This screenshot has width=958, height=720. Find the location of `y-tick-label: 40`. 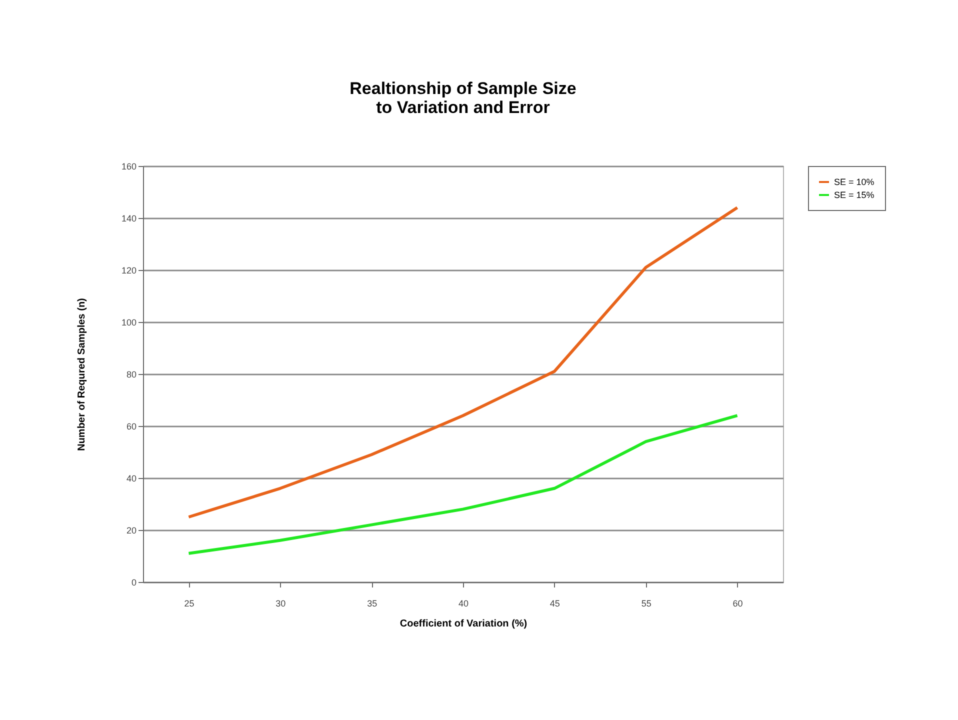

y-tick-label: 40 is located at coordinates (131, 479).